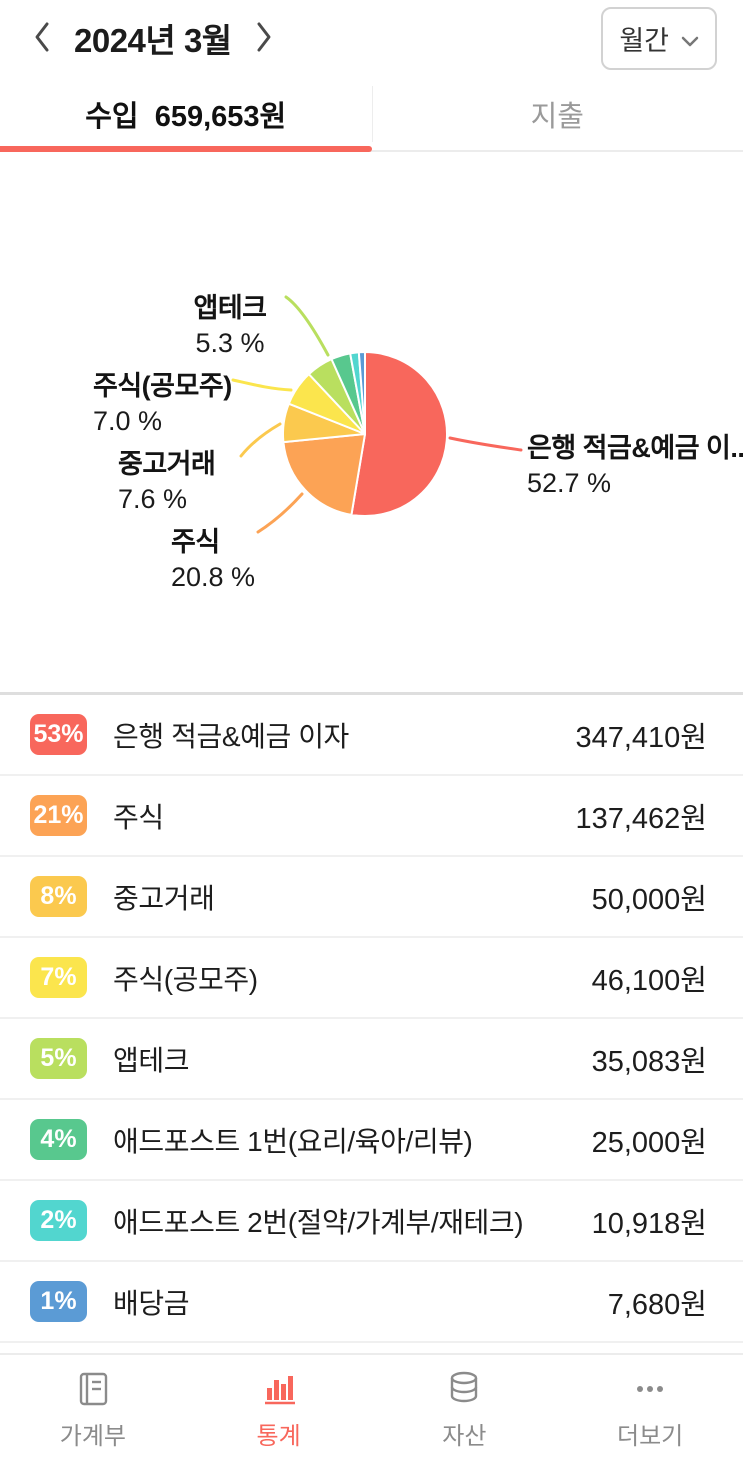 Image resolution: width=743 pixels, height=1465 pixels. What do you see at coordinates (641, 818) in the screenshot?
I see `category-amount: 137,462원` at bounding box center [641, 818].